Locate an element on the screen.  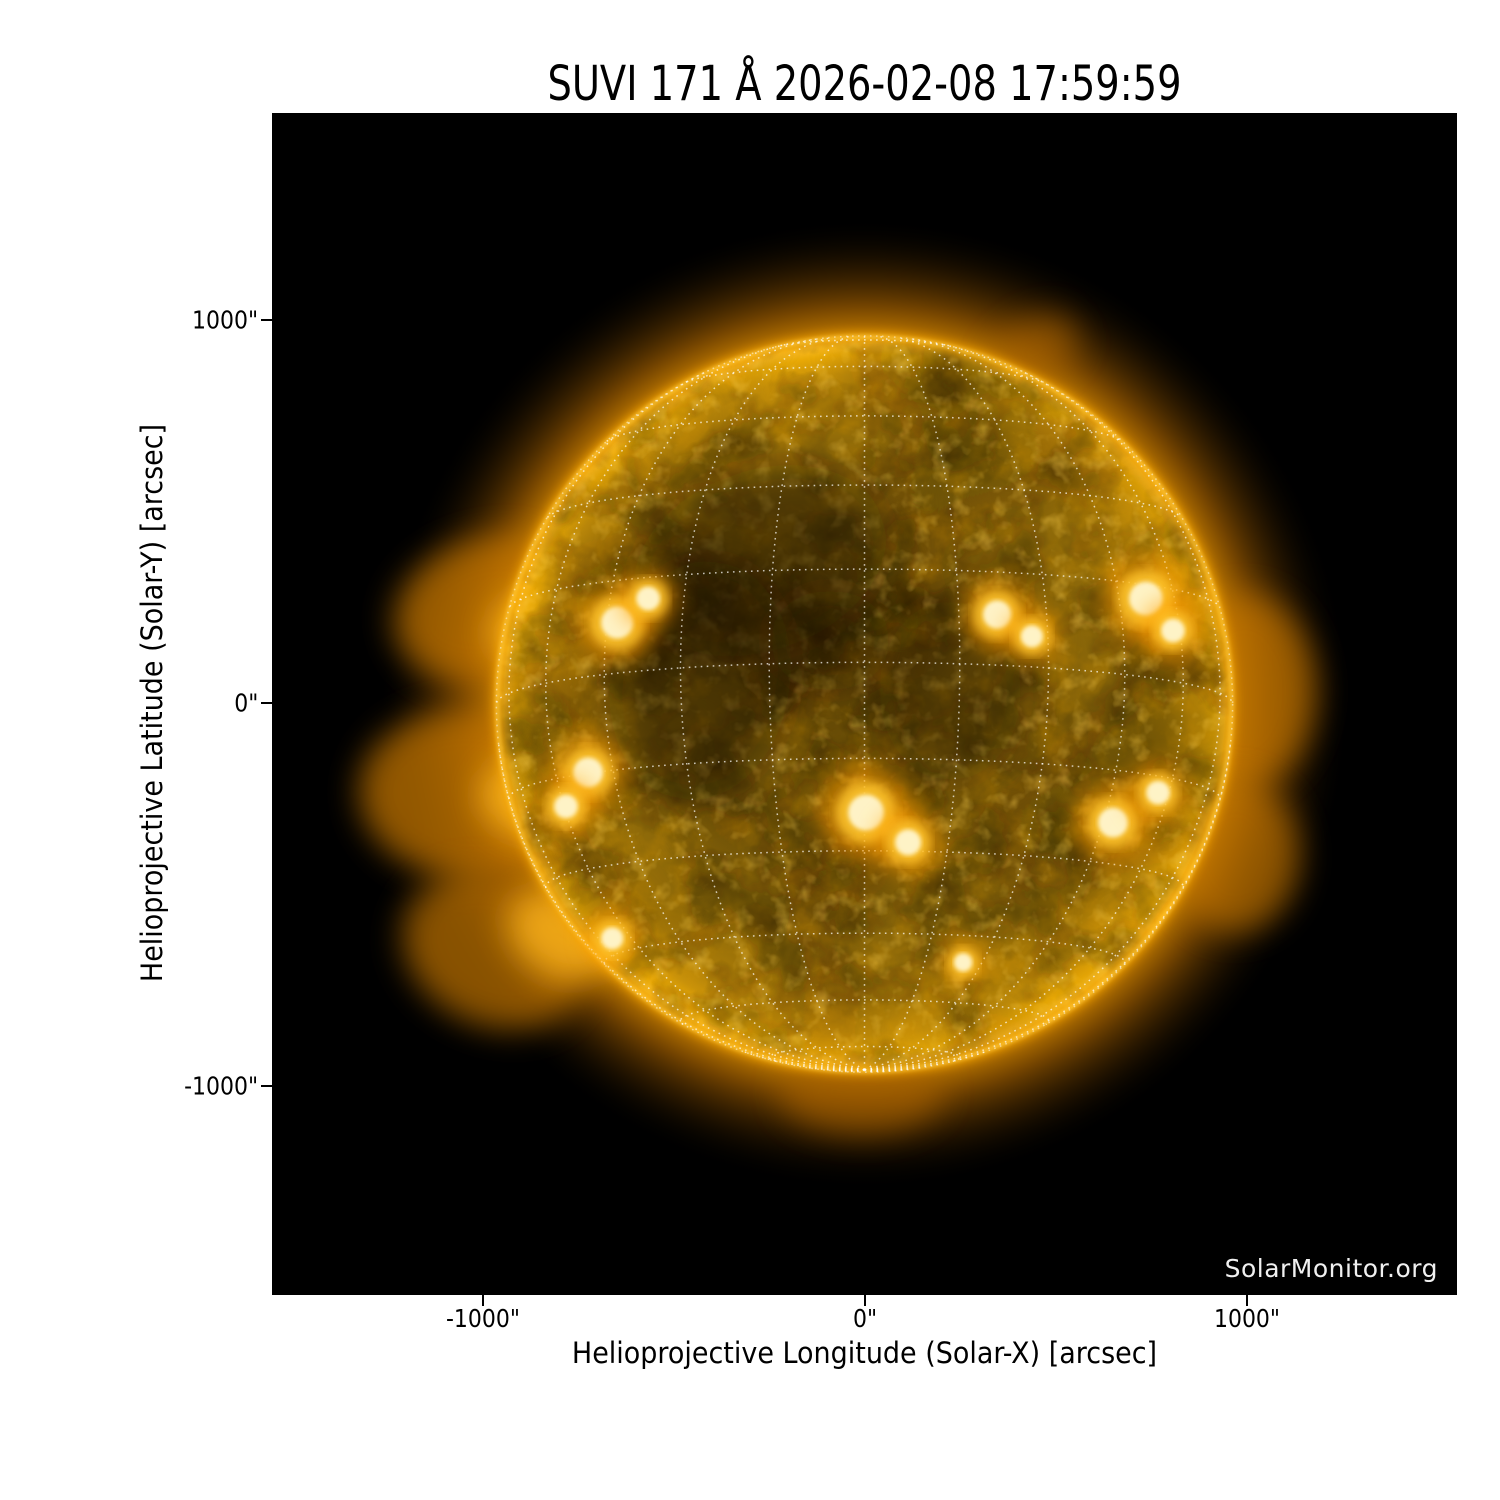
y-tick-label: -1000" is located at coordinates (220, 1086).